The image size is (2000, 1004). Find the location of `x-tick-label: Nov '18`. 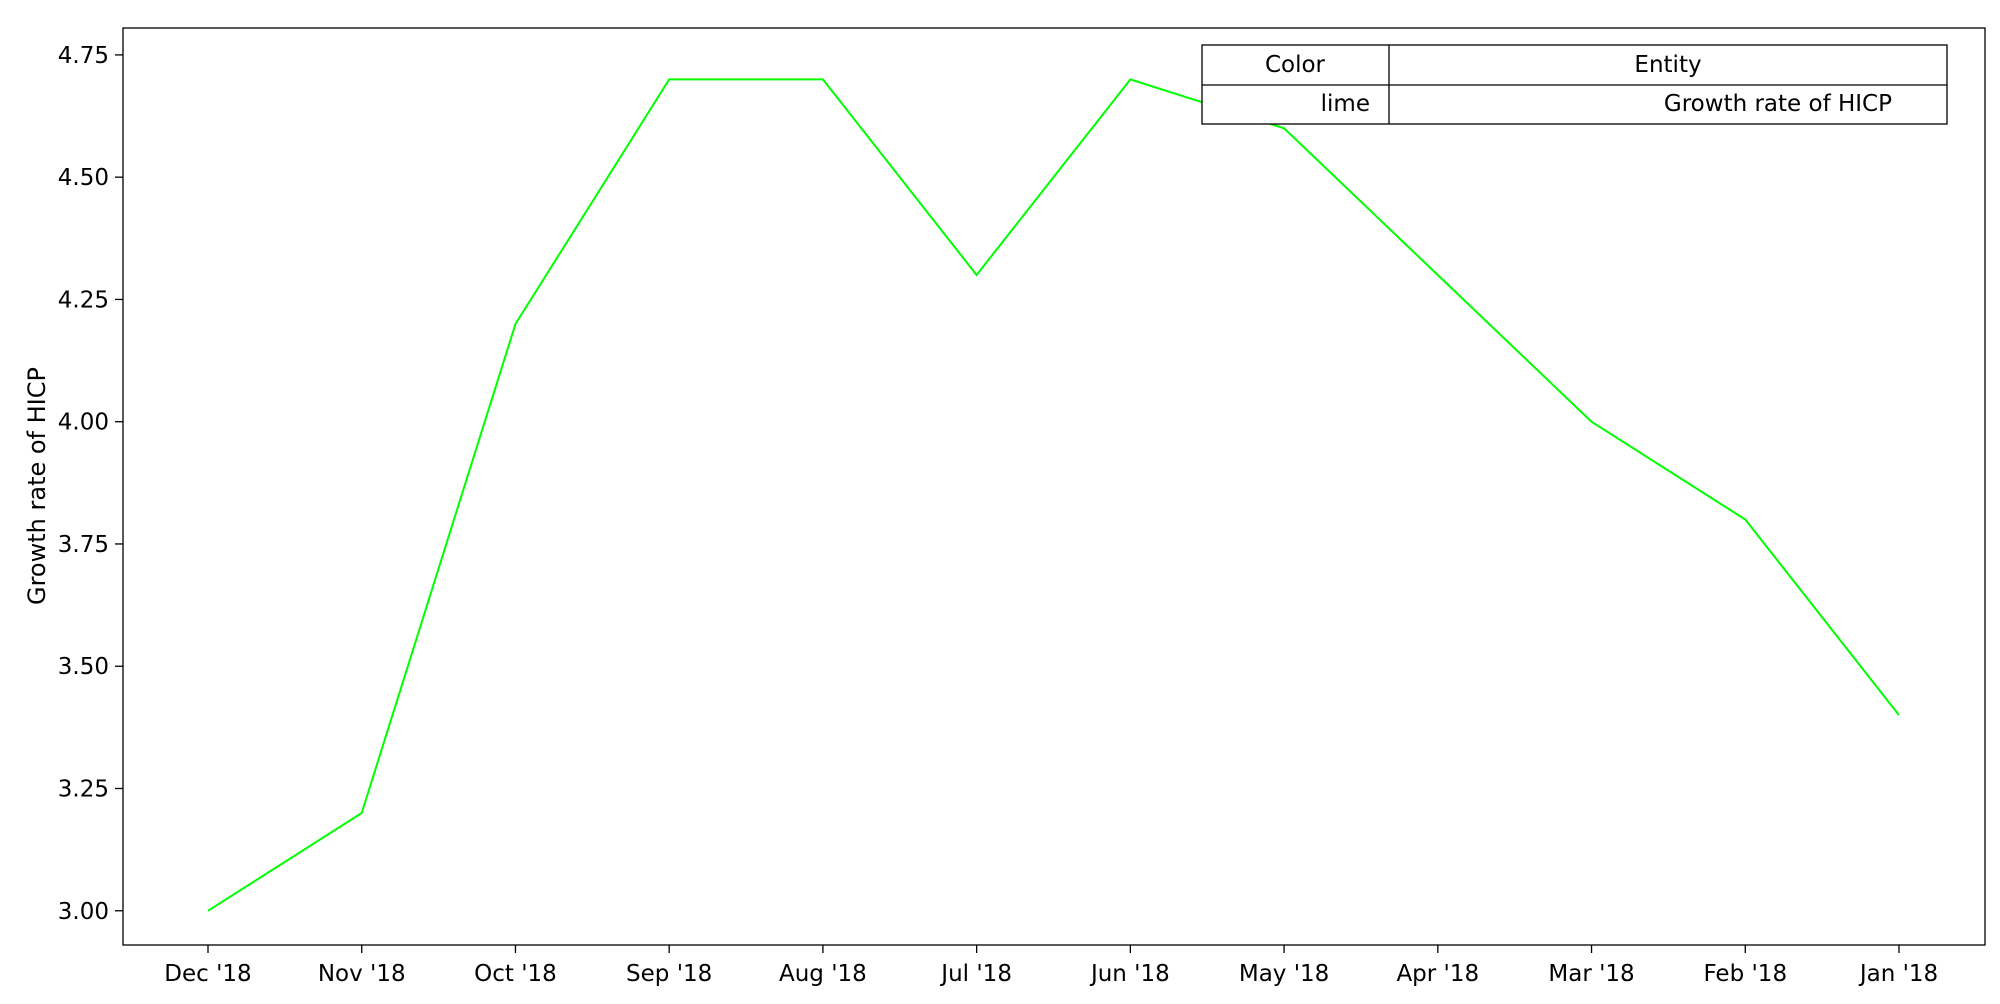

x-tick-label: Nov '18 is located at coordinates (362, 974).